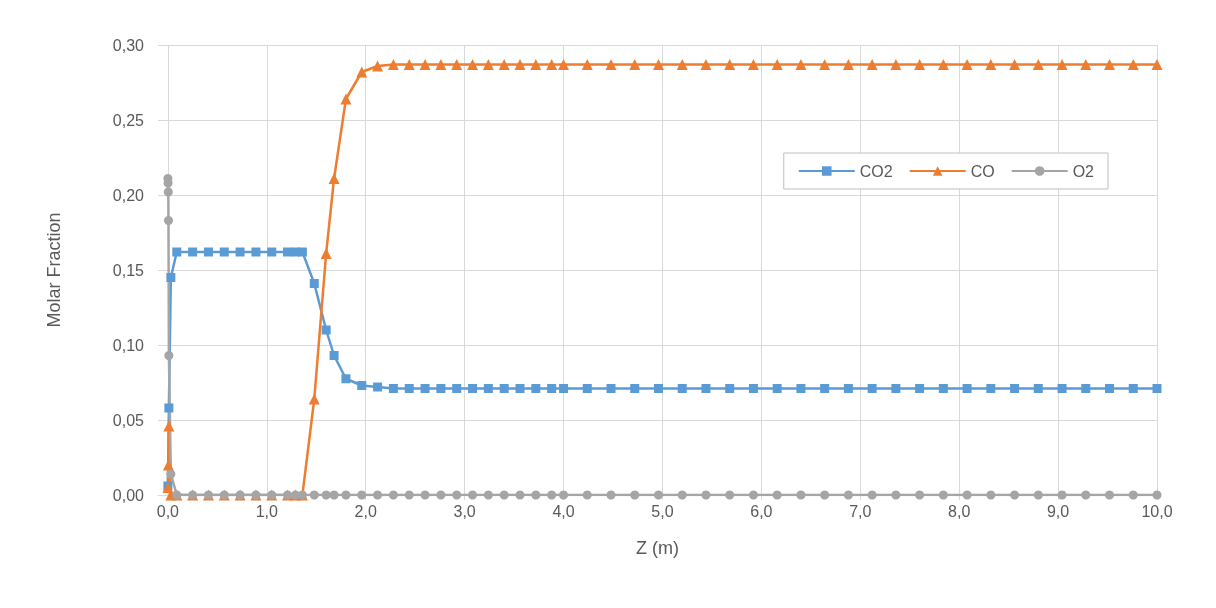  I want to click on y-tick-label: 0,20, so click(128, 195).